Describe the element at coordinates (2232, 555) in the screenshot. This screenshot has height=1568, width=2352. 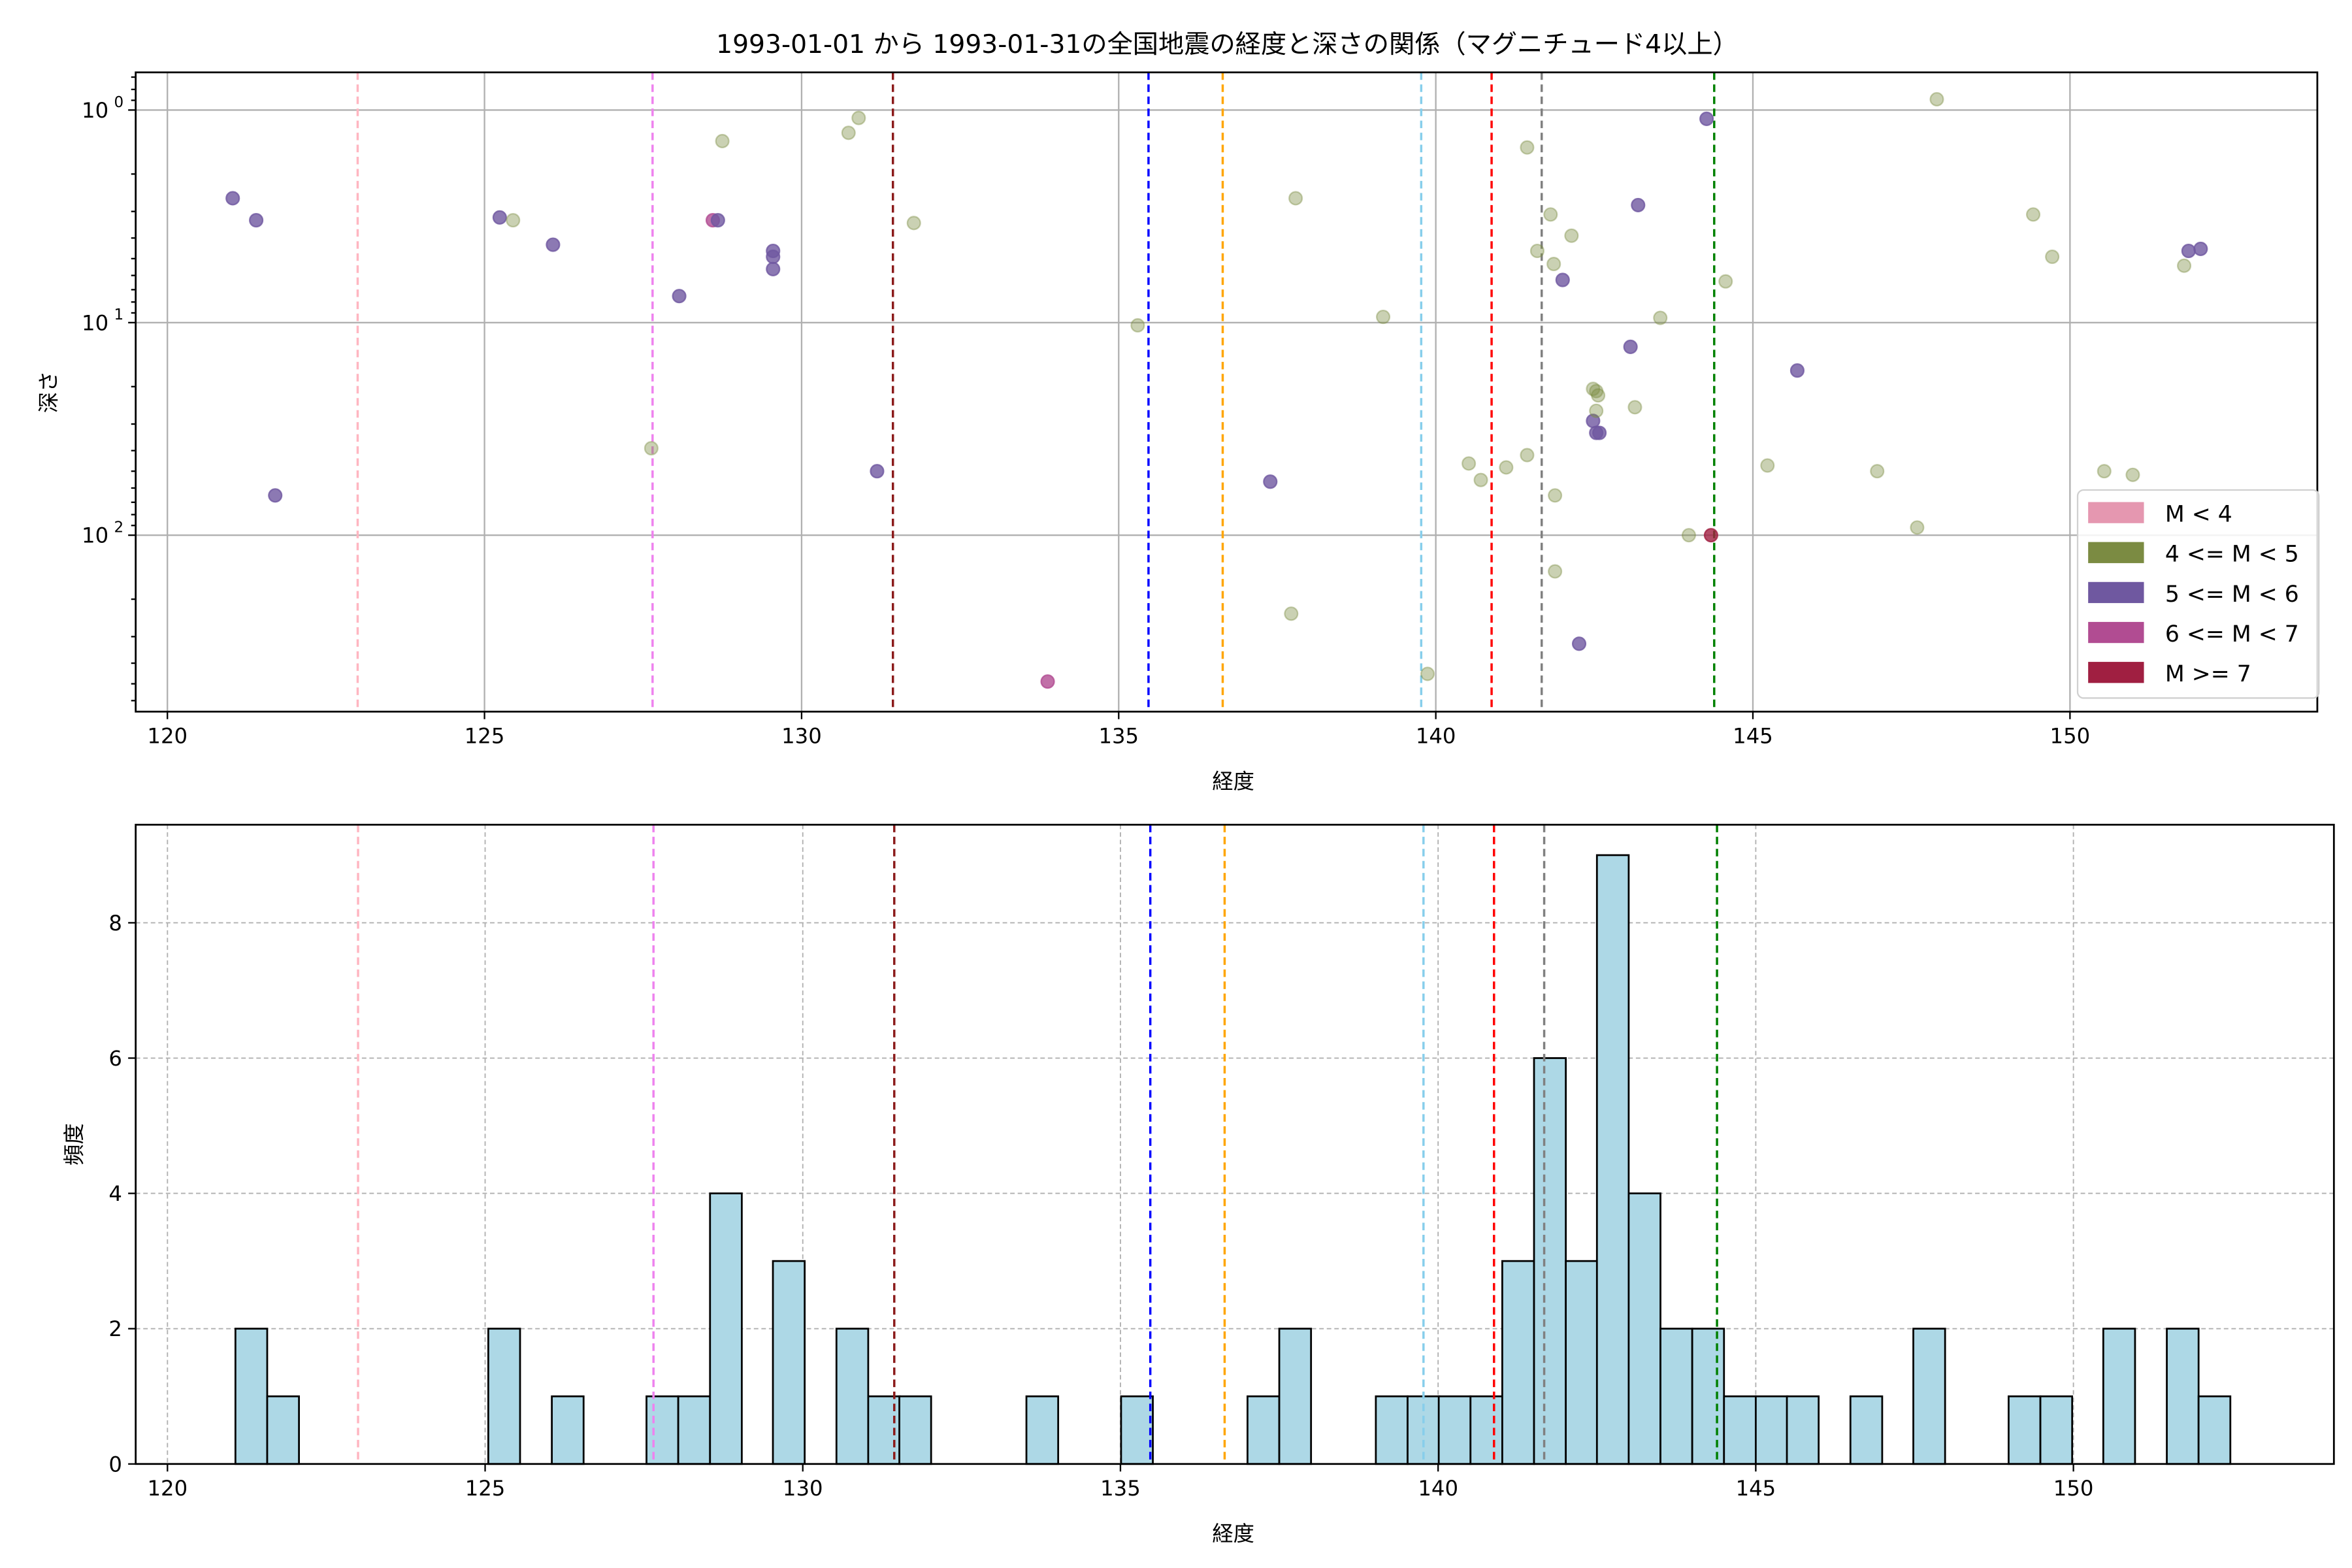
I see `legend-label: 4 <= M < 5` at that location.